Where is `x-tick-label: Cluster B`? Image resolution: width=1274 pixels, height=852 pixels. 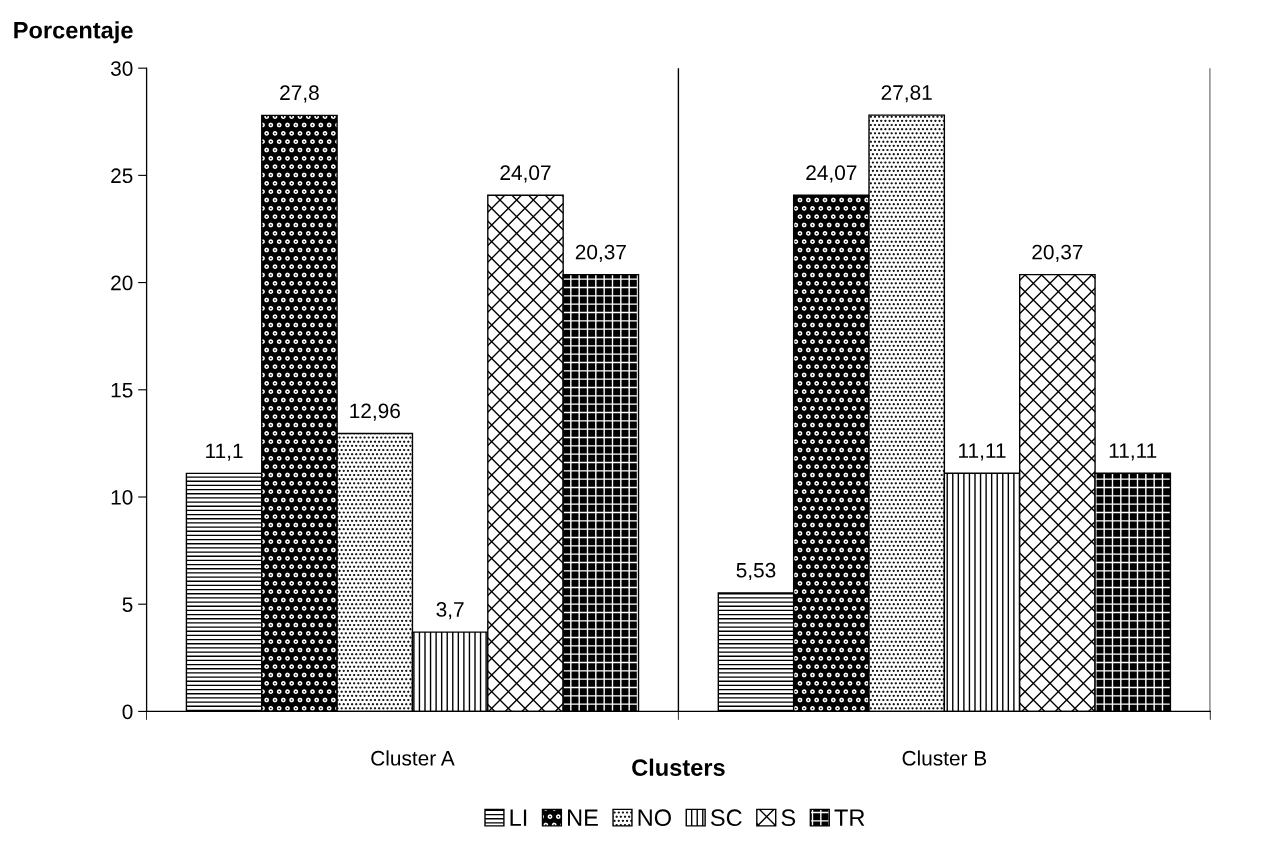
x-tick-label: Cluster B is located at coordinates (944, 758).